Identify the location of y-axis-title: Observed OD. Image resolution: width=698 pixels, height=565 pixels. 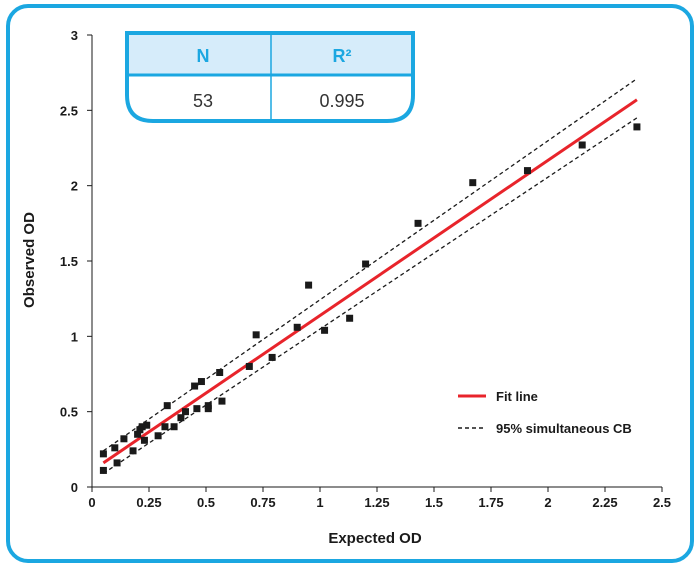
(29, 260).